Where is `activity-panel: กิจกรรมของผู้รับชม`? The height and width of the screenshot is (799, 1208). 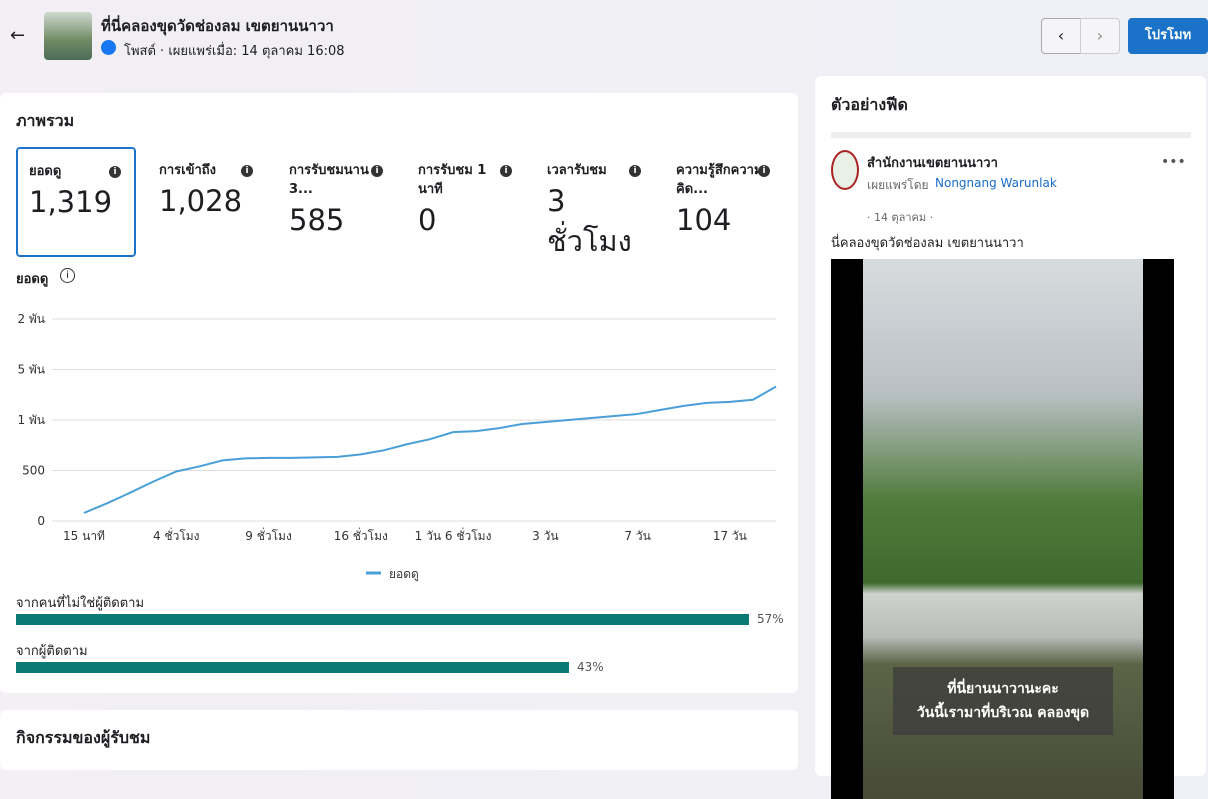
activity-panel: กิจกรรมของผู้รับชม is located at coordinates (399, 740).